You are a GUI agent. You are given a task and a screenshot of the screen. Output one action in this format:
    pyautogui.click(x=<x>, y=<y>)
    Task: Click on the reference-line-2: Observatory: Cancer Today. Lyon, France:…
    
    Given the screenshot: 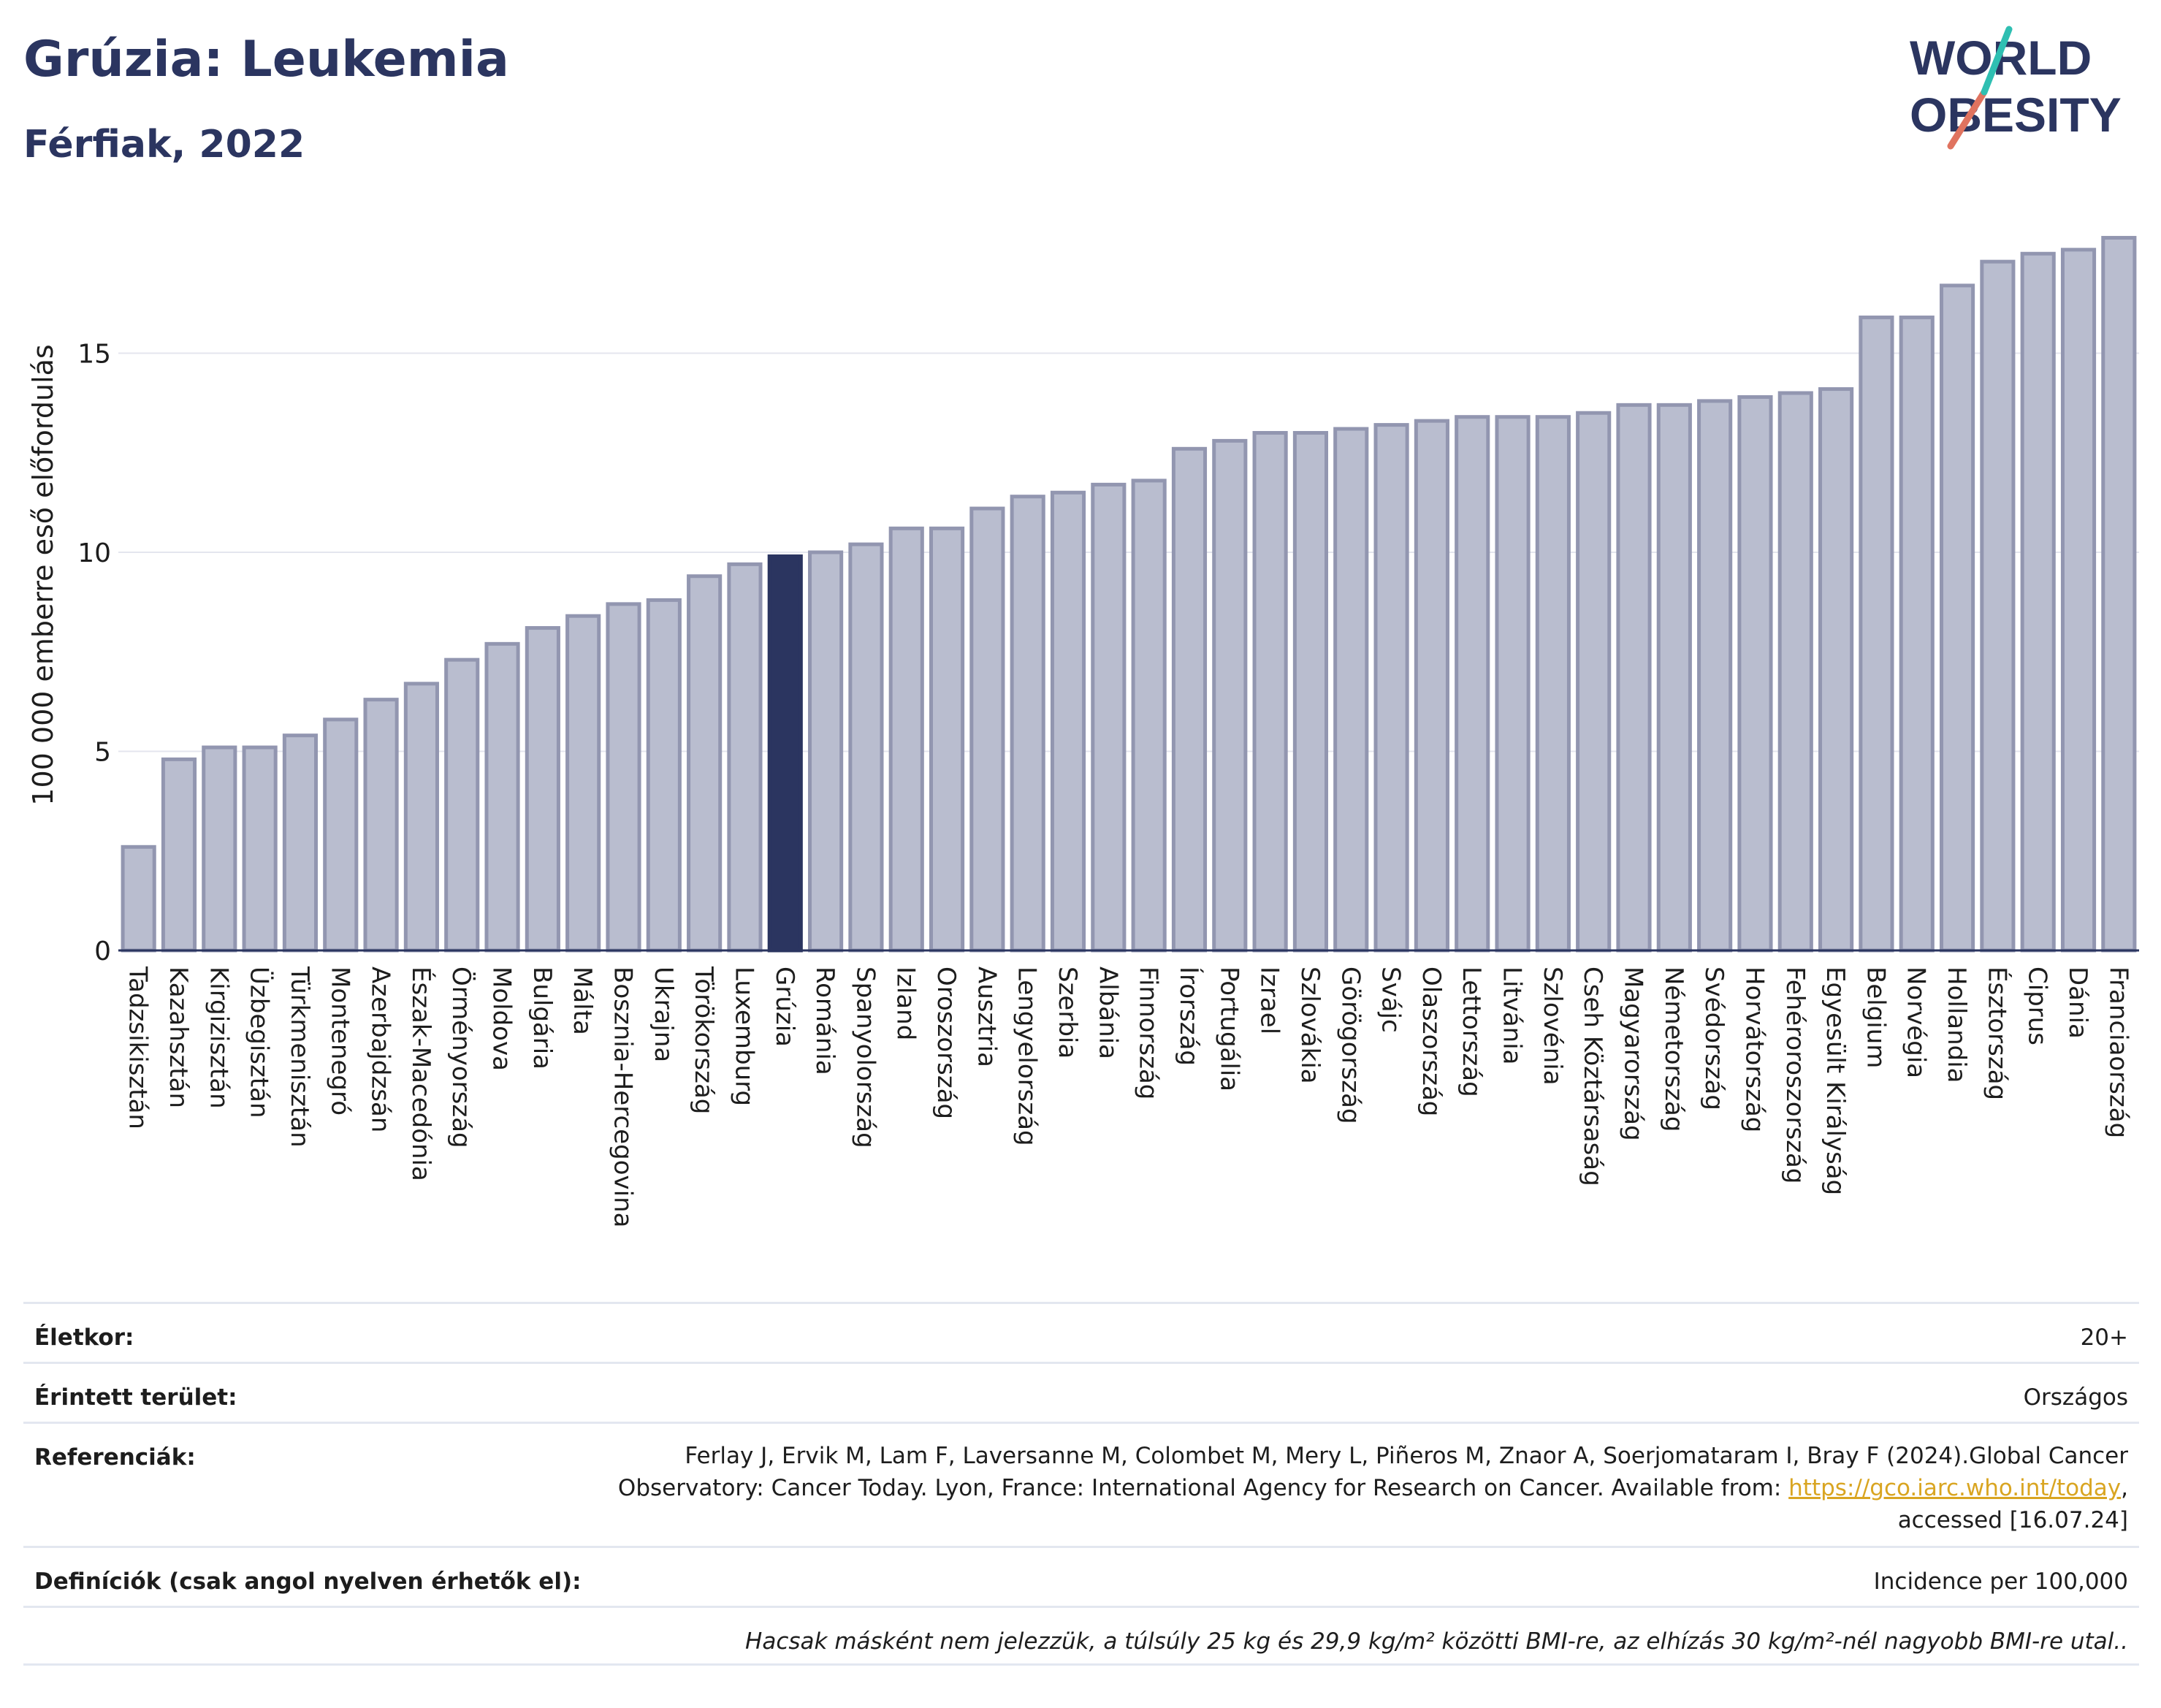 What is the action you would take?
    pyautogui.click(x=1203, y=1488)
    